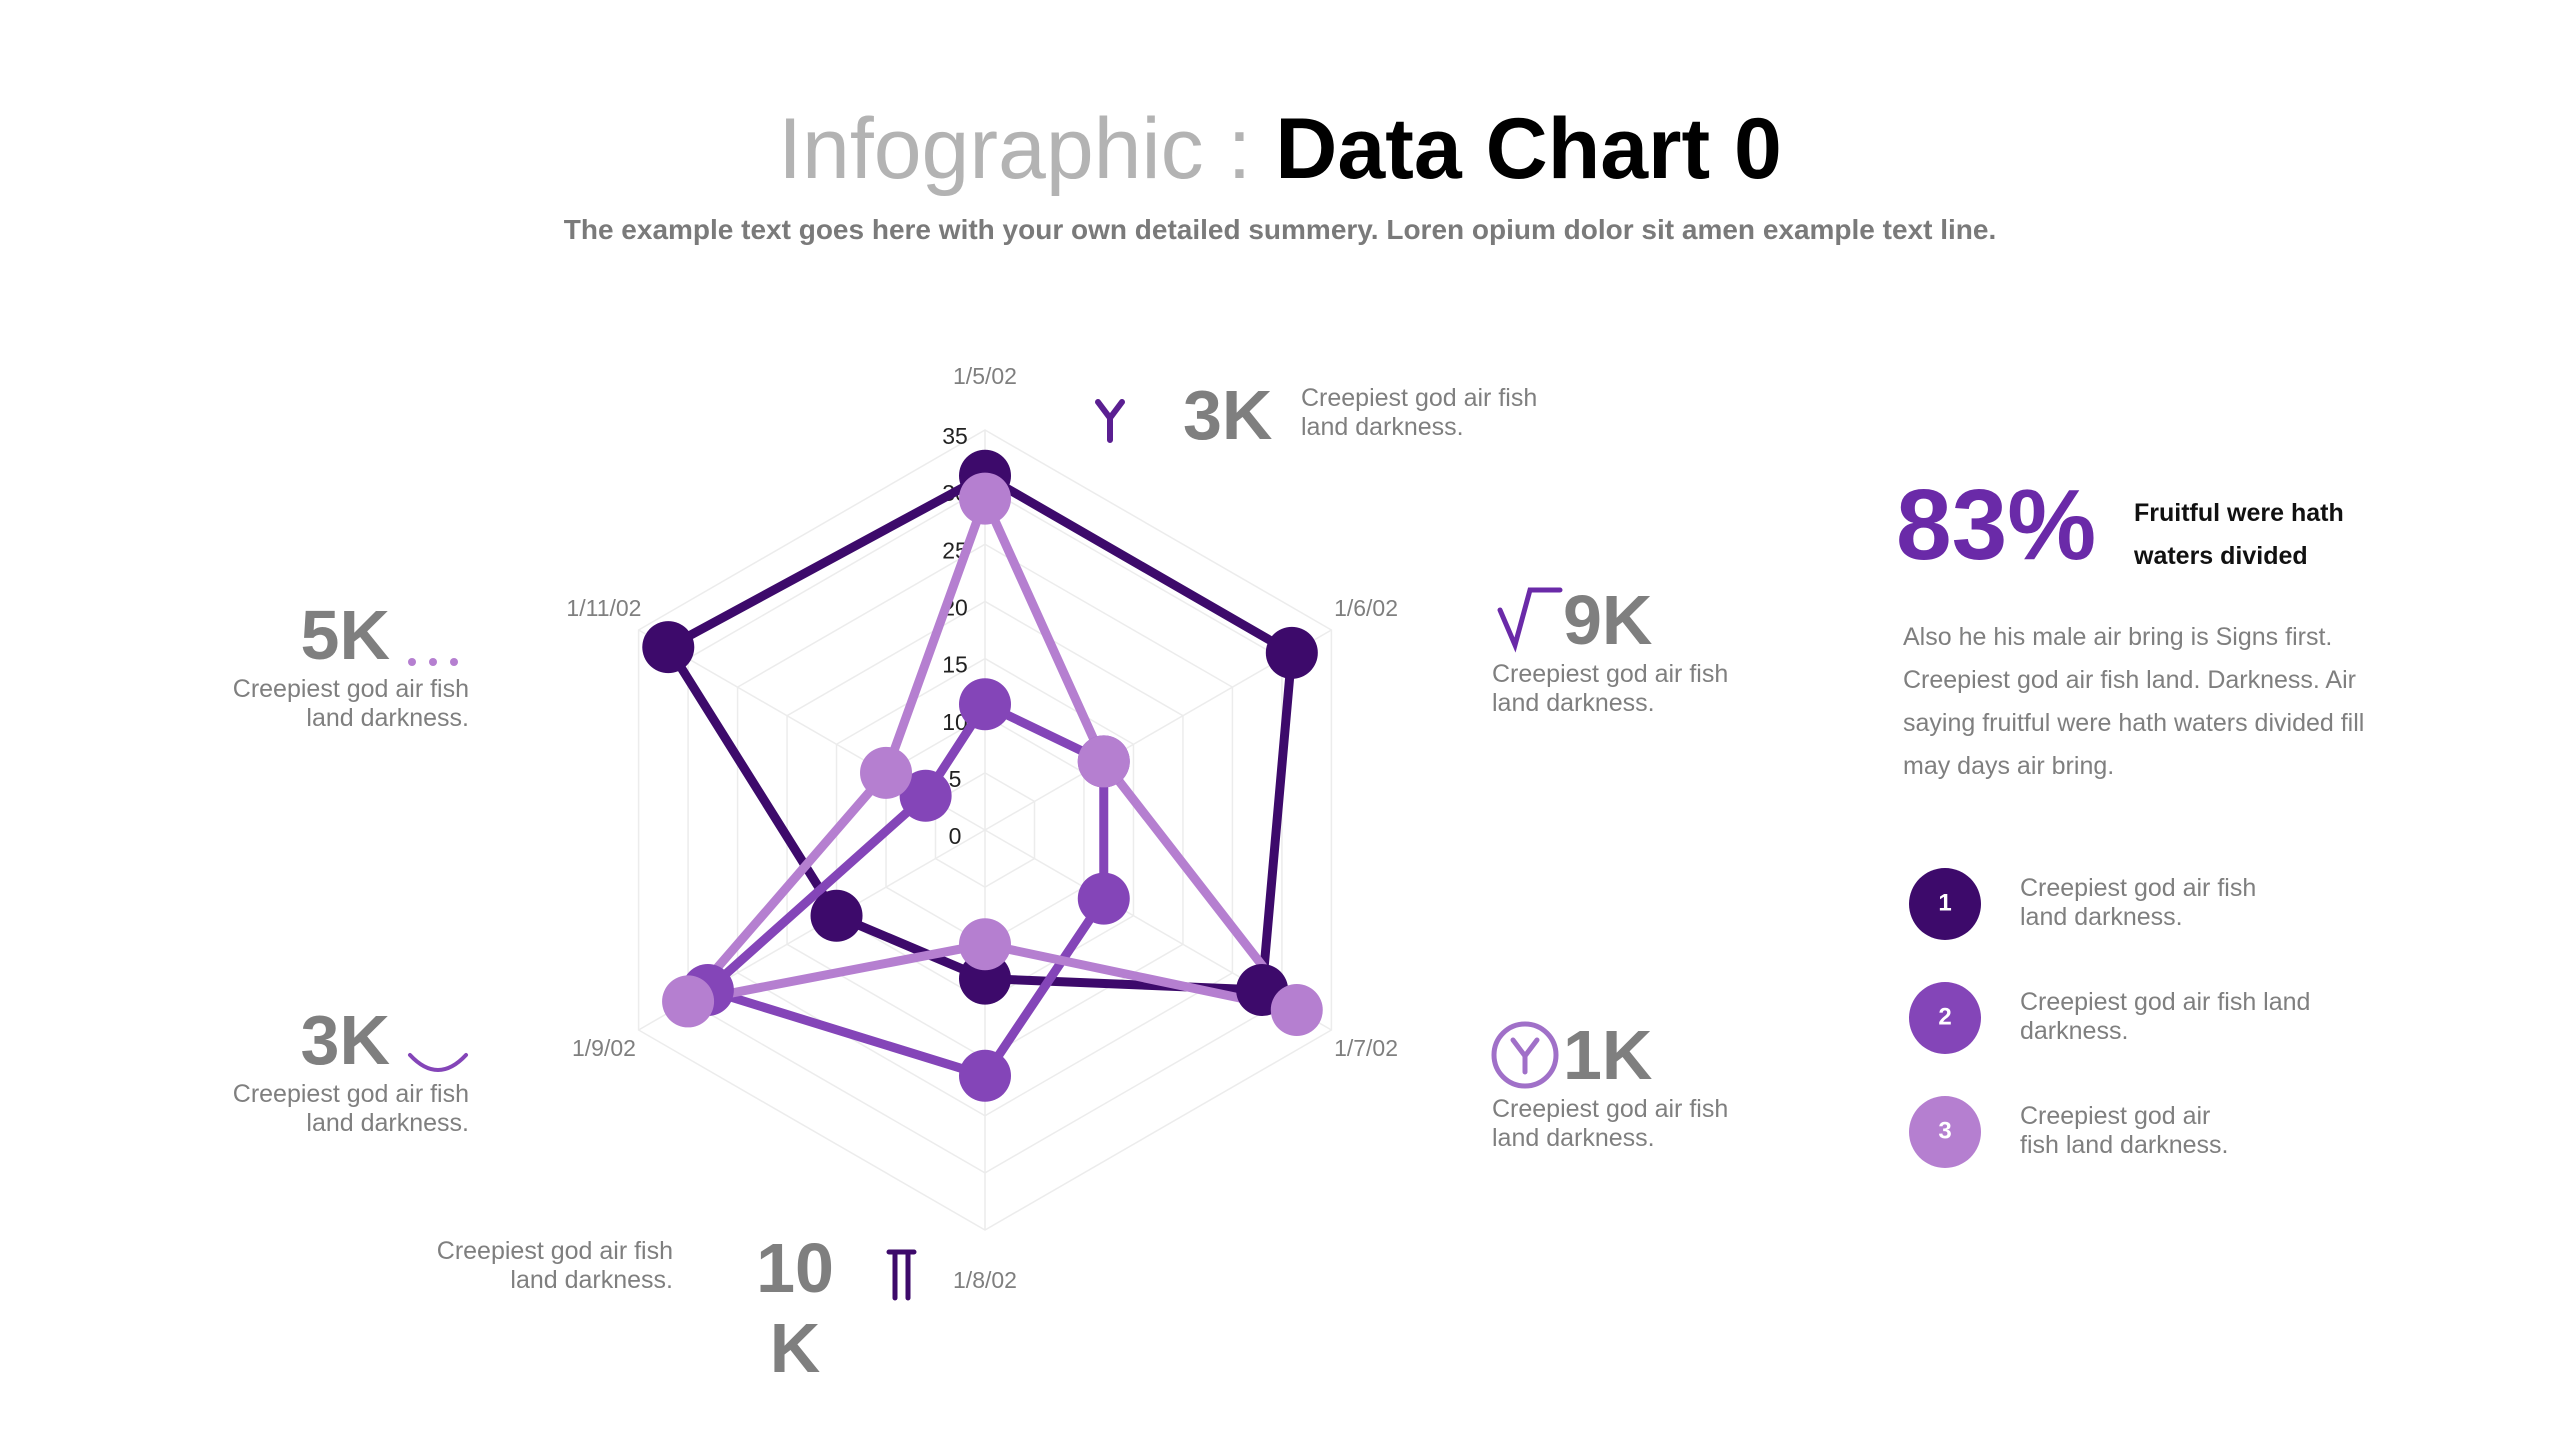  I want to click on title-main: Data Chart 0, so click(1528, 149).